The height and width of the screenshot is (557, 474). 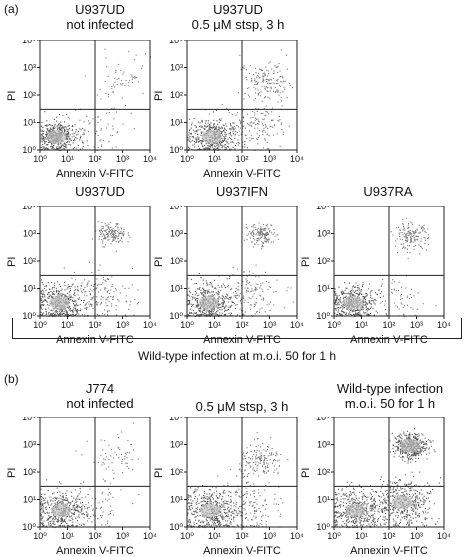 What do you see at coordinates (390, 388) in the screenshot?
I see `chart-title-line: Wild-type infection` at bounding box center [390, 388].